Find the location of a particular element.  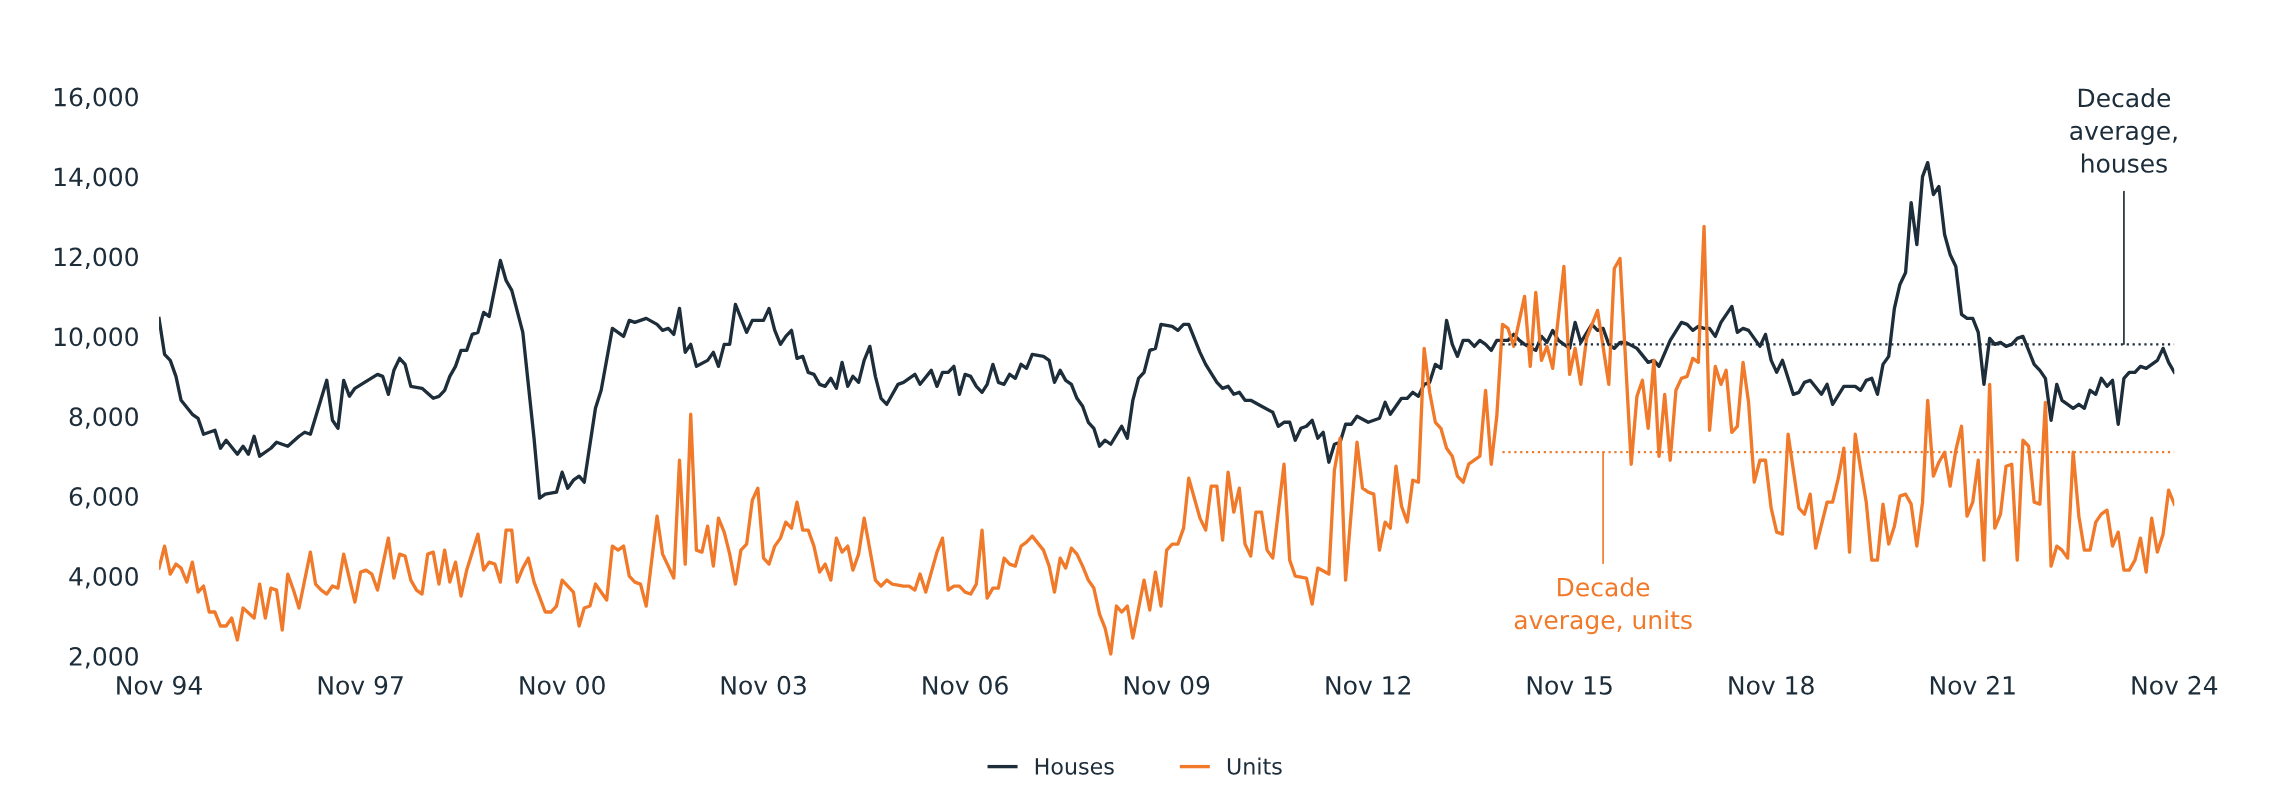

x-tick-label: Nov 94 is located at coordinates (159, 685).